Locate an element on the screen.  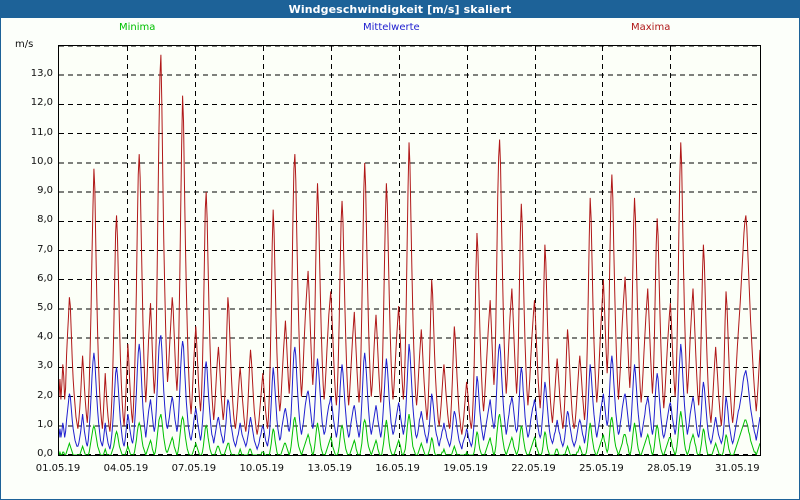
x-axis-tick: 07.05.19 is located at coordinates (194, 468).